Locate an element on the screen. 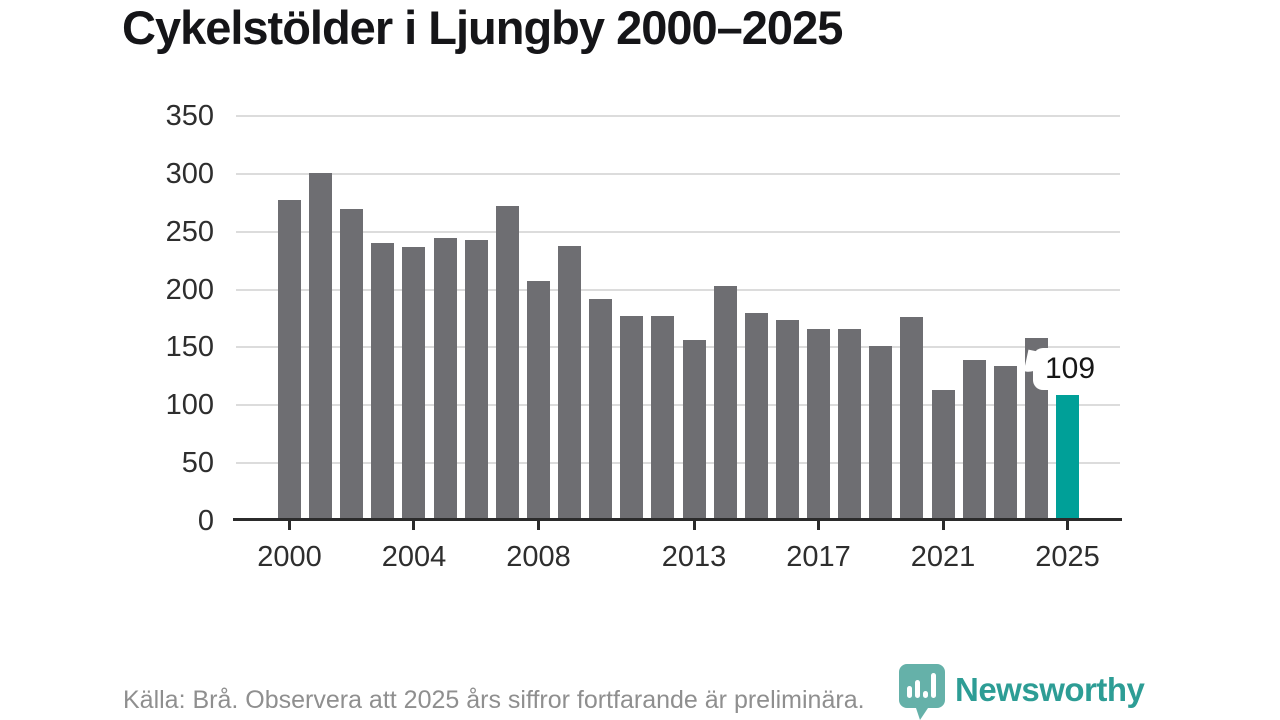  bar-2014 is located at coordinates (725, 403).